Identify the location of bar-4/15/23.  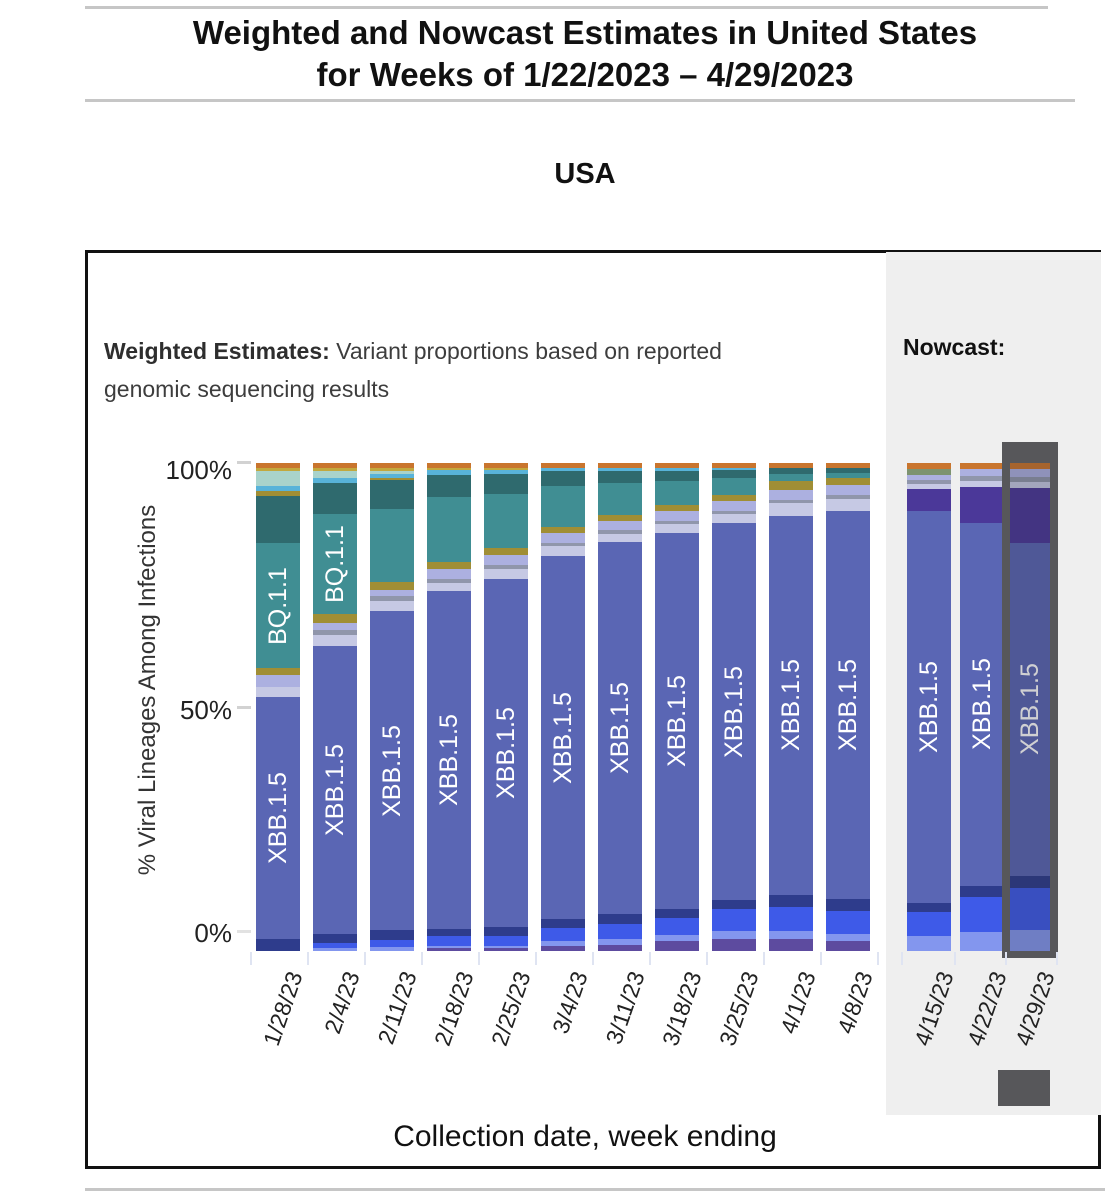
(929, 707).